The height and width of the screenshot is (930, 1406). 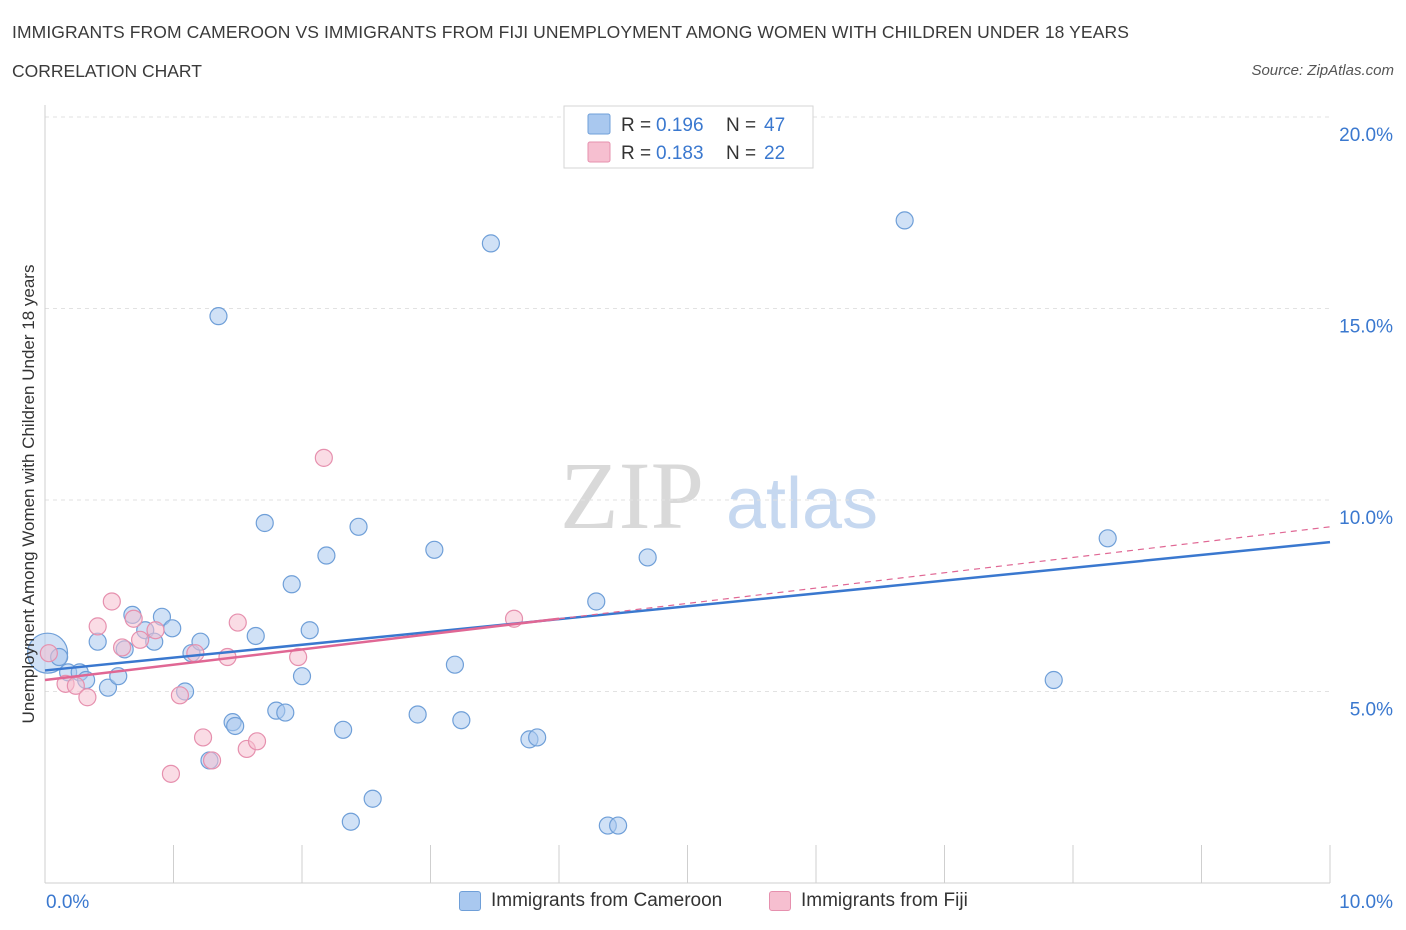 I want to click on legend-swatch-fiji, so click(x=780, y=901).